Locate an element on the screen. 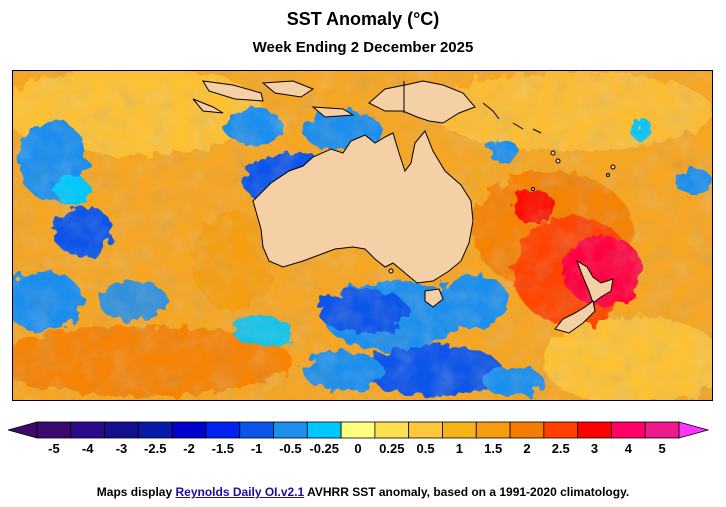 This screenshot has height=507, width=726. map-title: SST Anomaly (°C) is located at coordinates (363, 19).